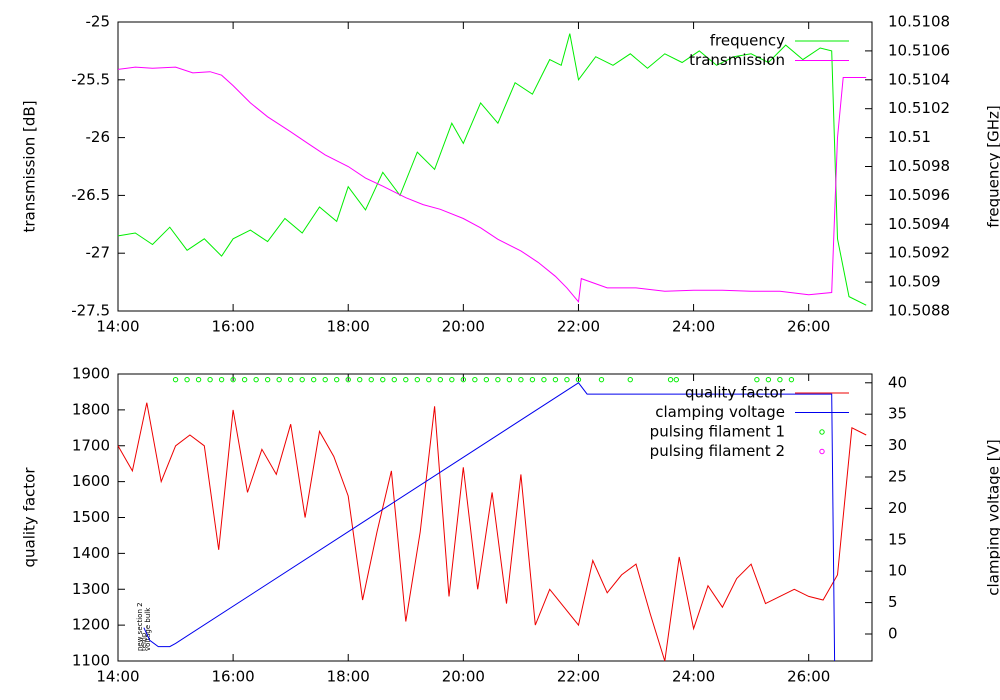 This screenshot has width=1000, height=700. I want to click on y2-tick-label: 25, so click(897, 476).